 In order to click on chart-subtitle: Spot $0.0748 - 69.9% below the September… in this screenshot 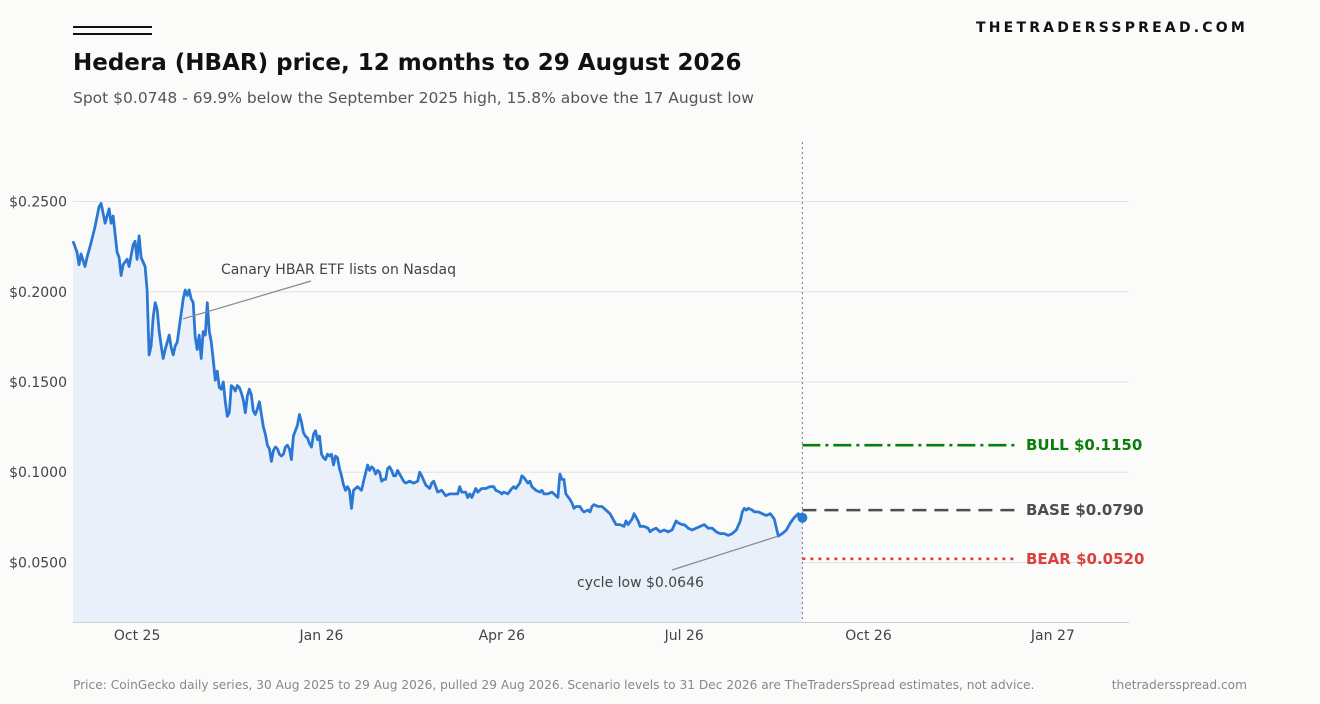, I will do `click(413, 98)`.